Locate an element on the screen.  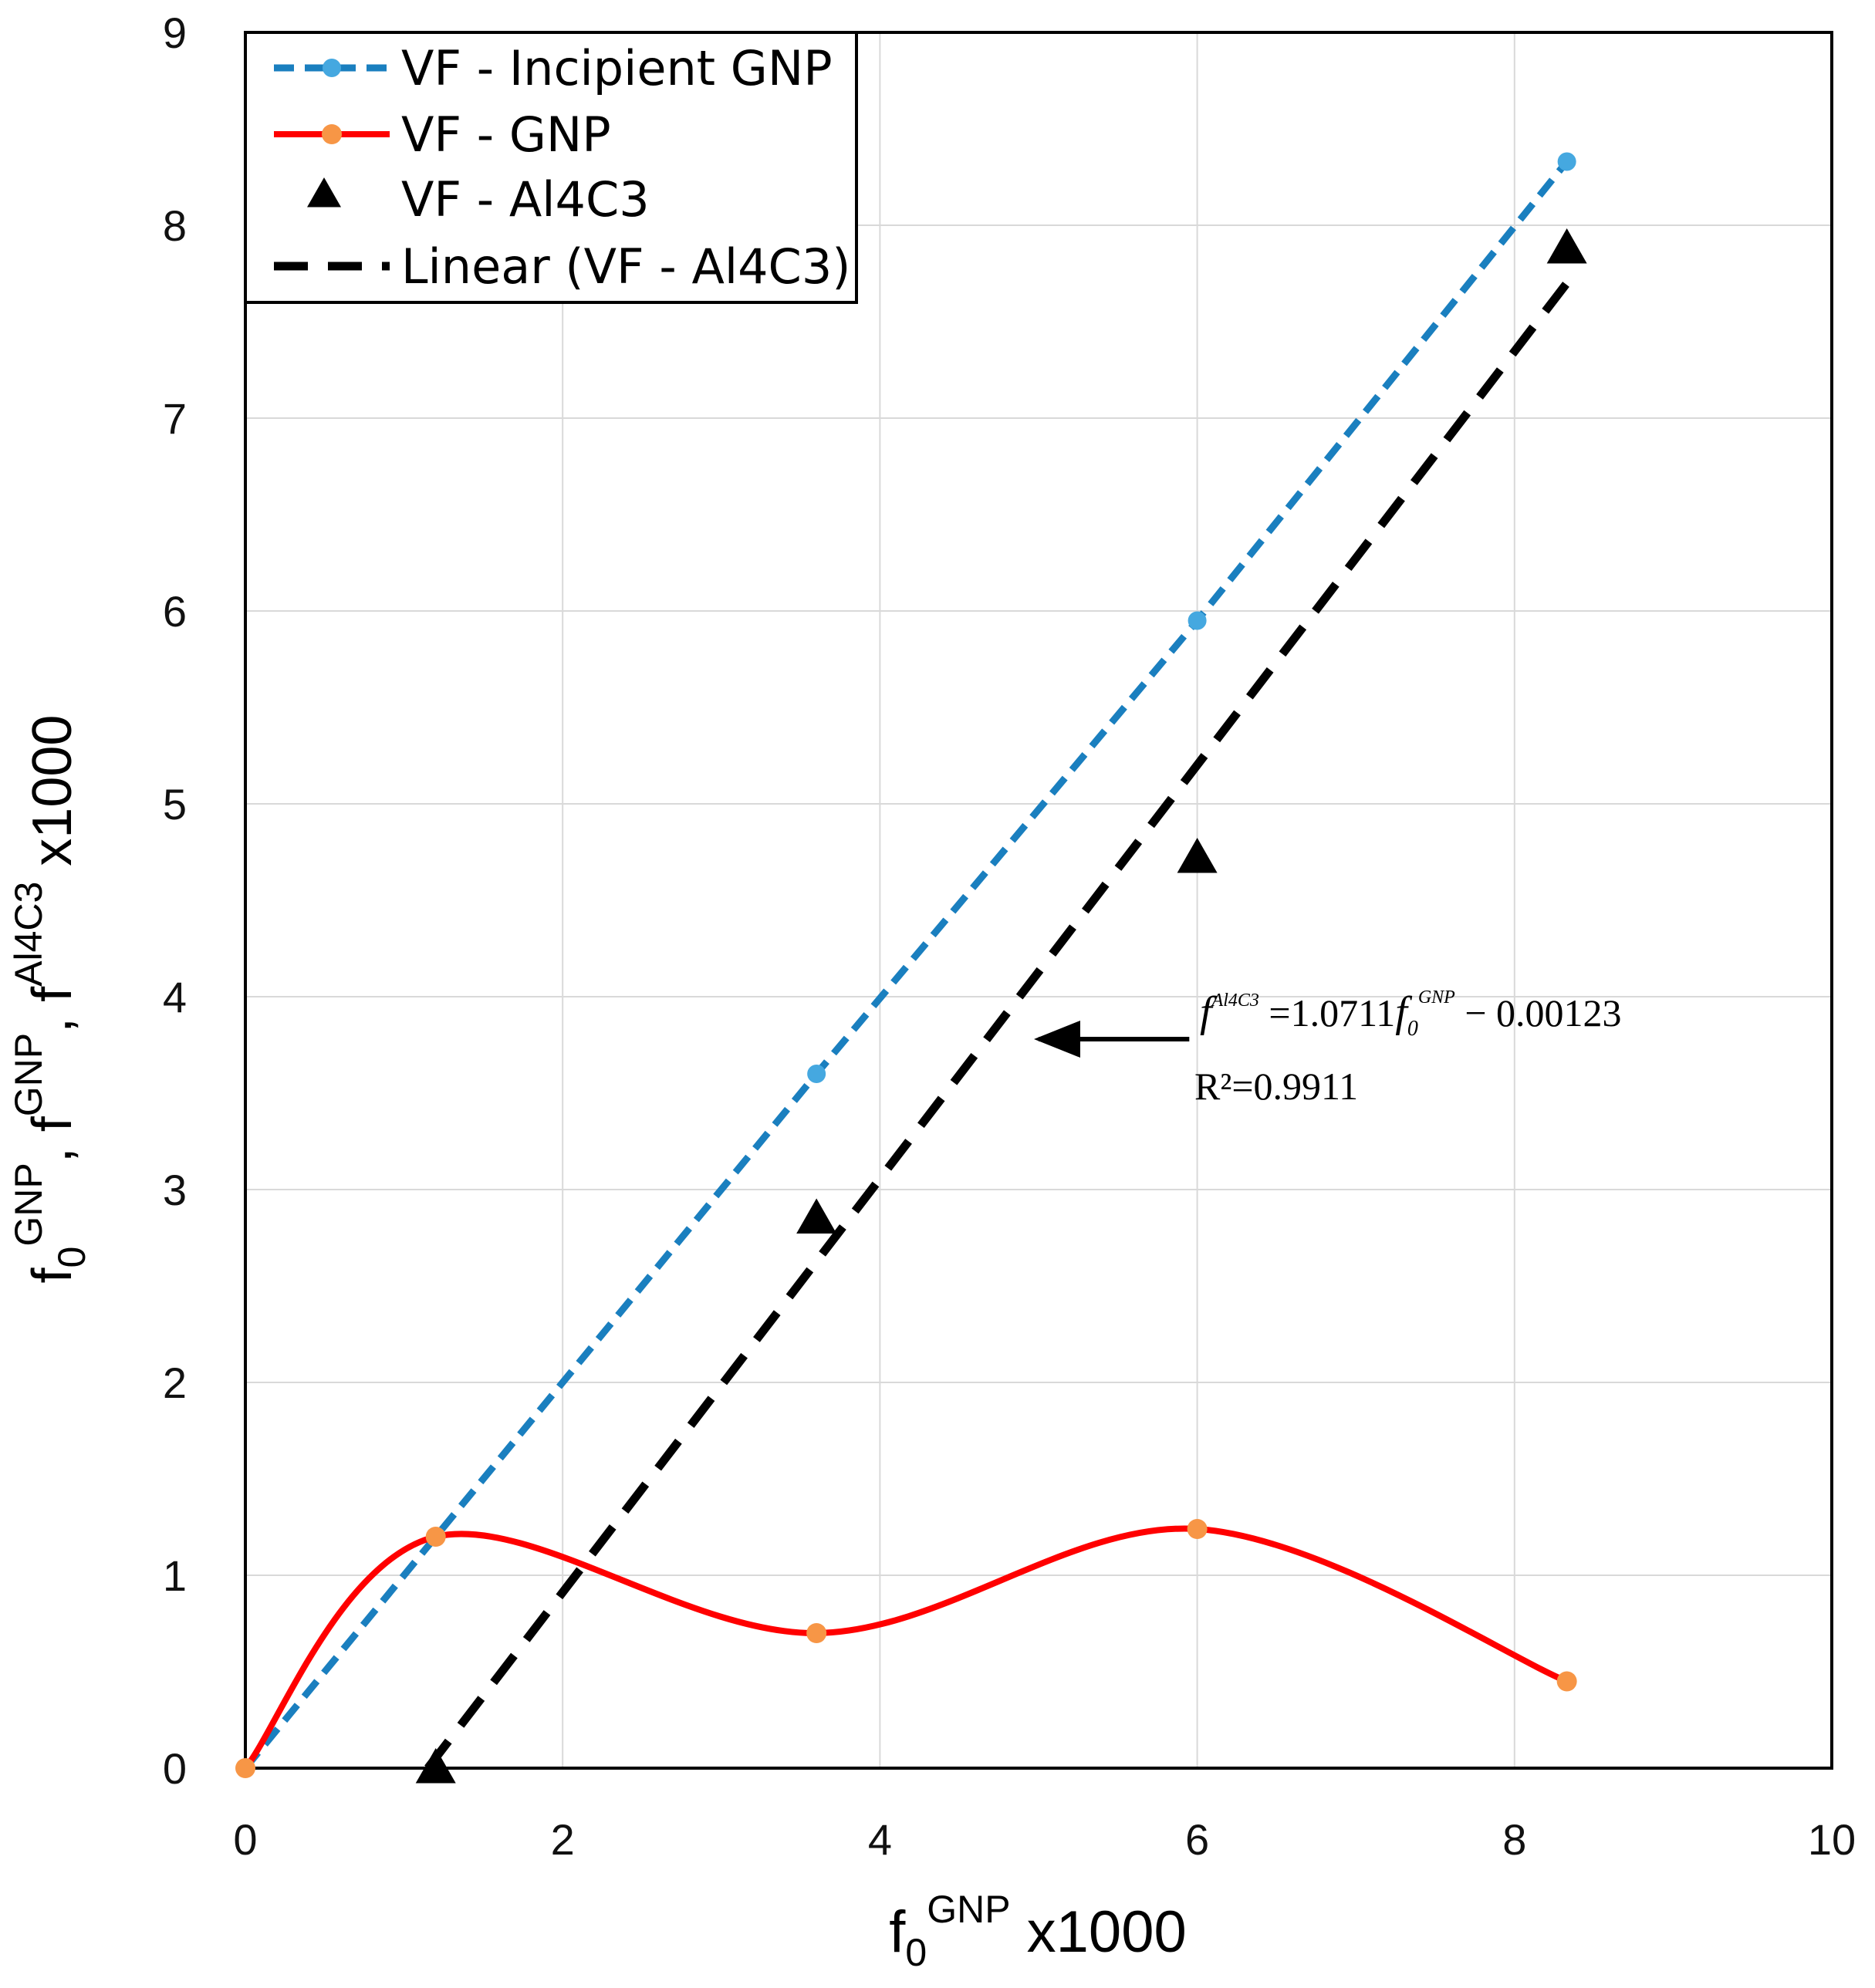
r-squared-label: R²=0.9911 is located at coordinates (1276, 1086).